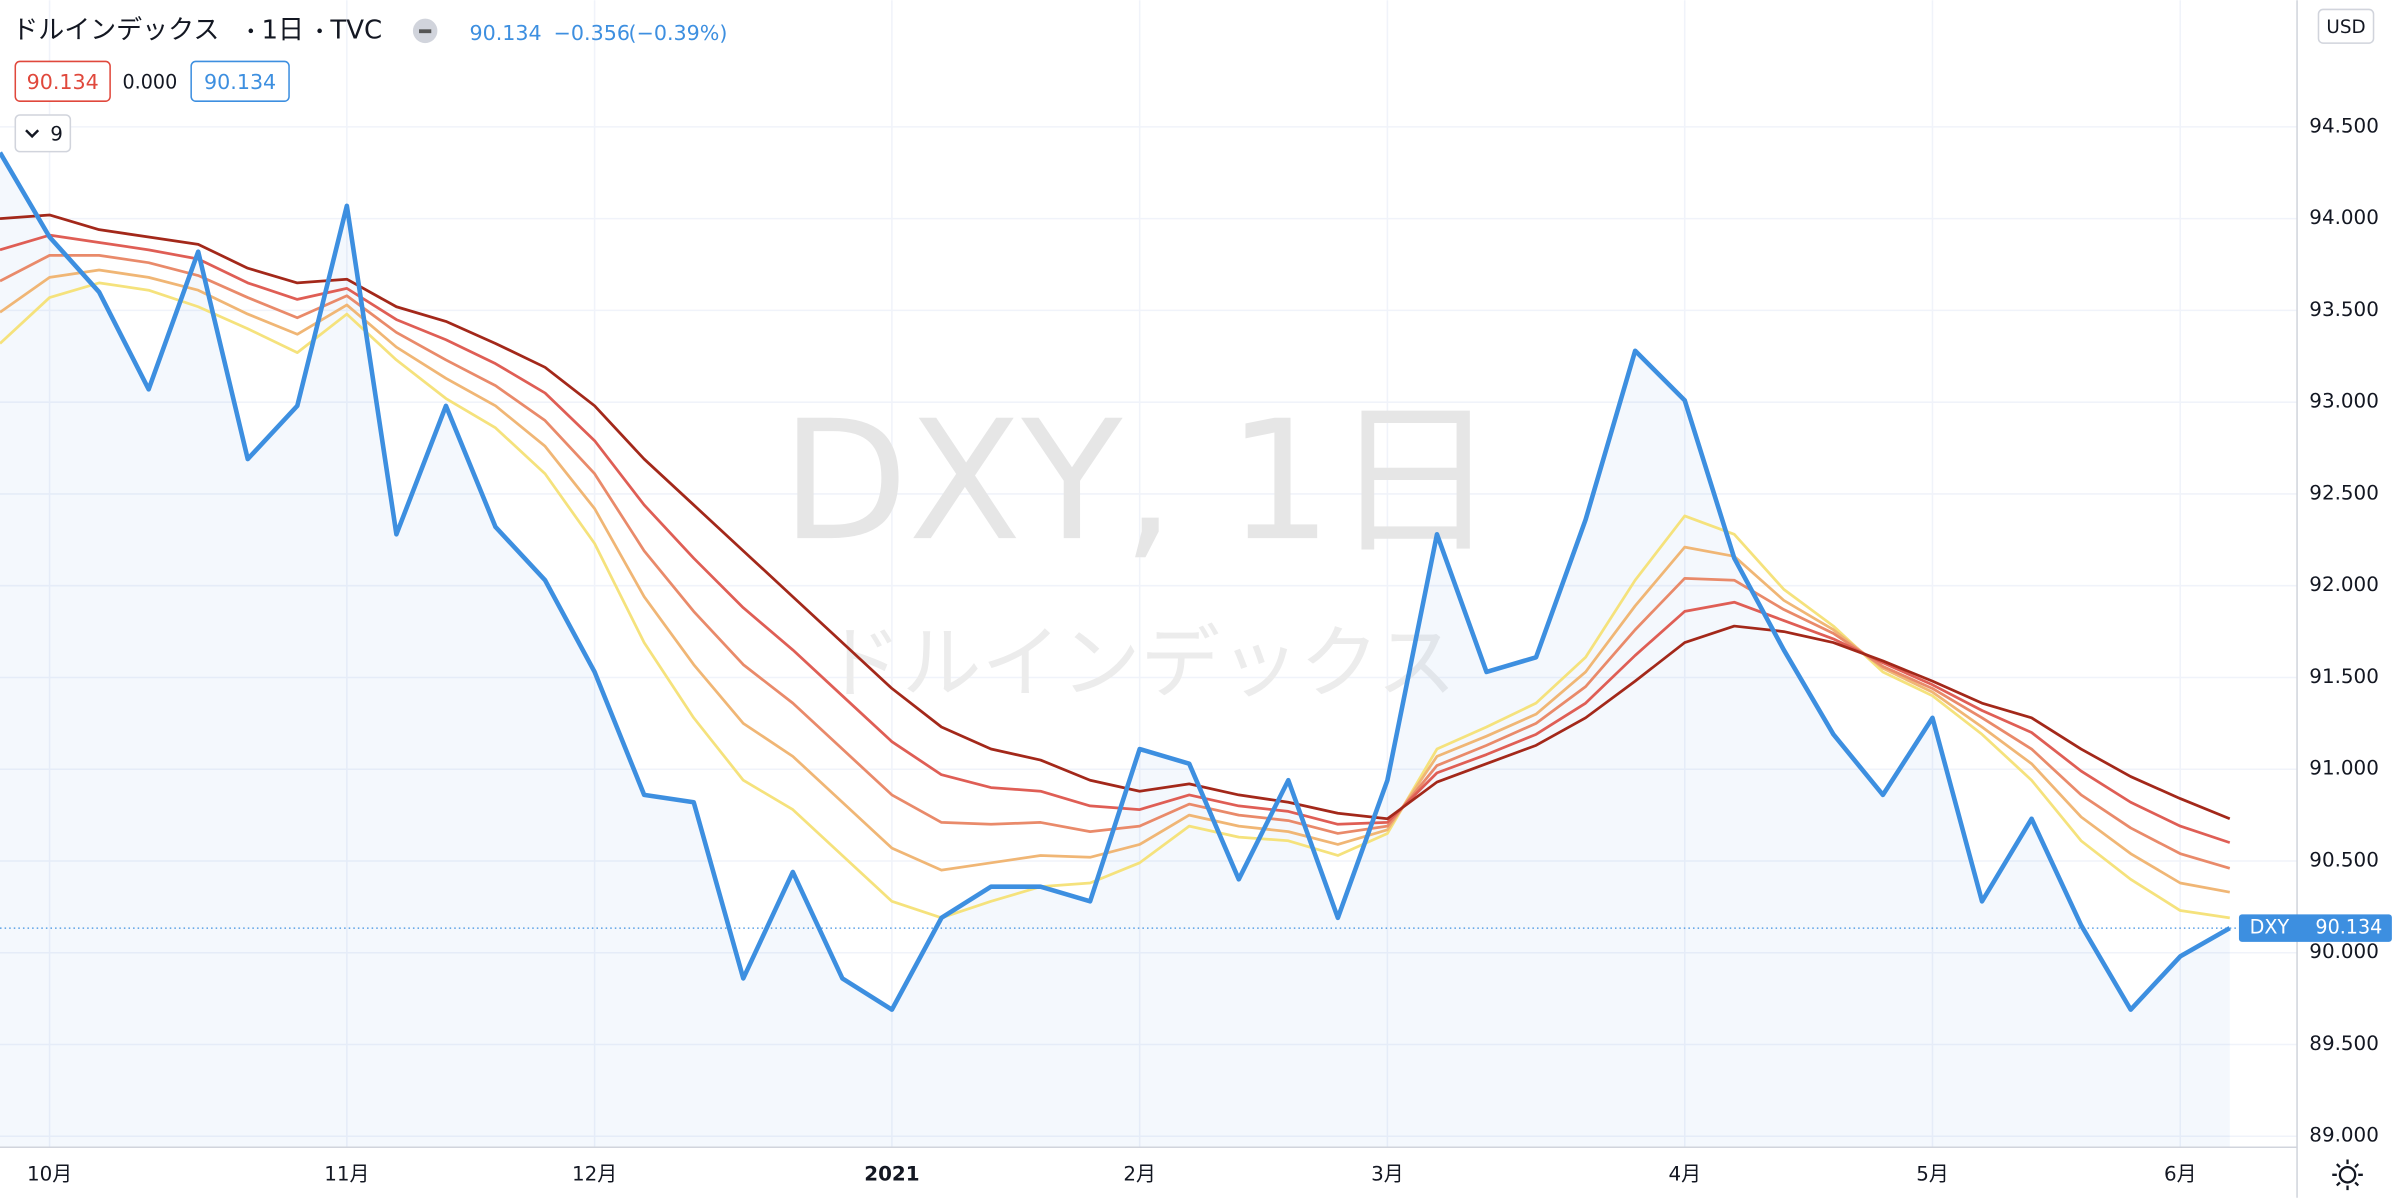 This screenshot has height=1198, width=2398. What do you see at coordinates (346, 1173) in the screenshot?
I see `x-tick-label: 11月` at bounding box center [346, 1173].